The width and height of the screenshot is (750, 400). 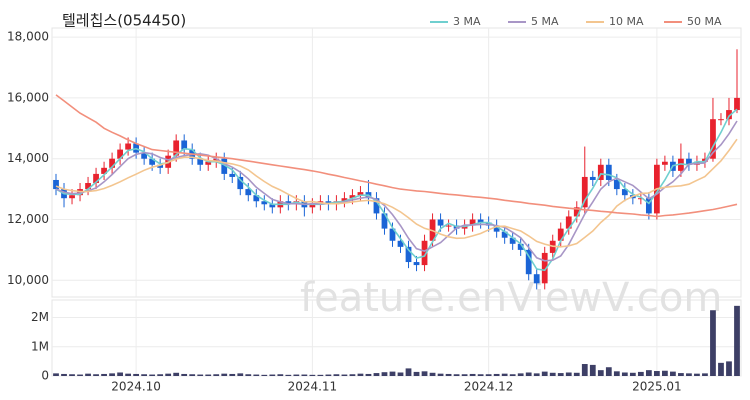 What do you see at coordinates (467, 21) in the screenshot?
I see `legend-label: 3 MA` at bounding box center [467, 21].